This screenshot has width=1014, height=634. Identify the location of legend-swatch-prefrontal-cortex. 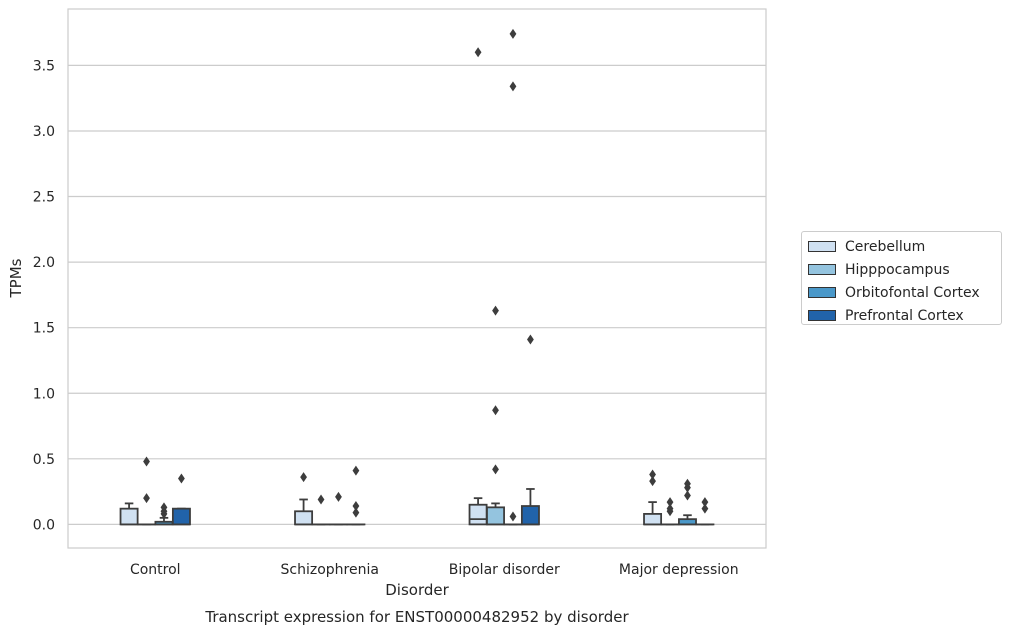
(822, 315).